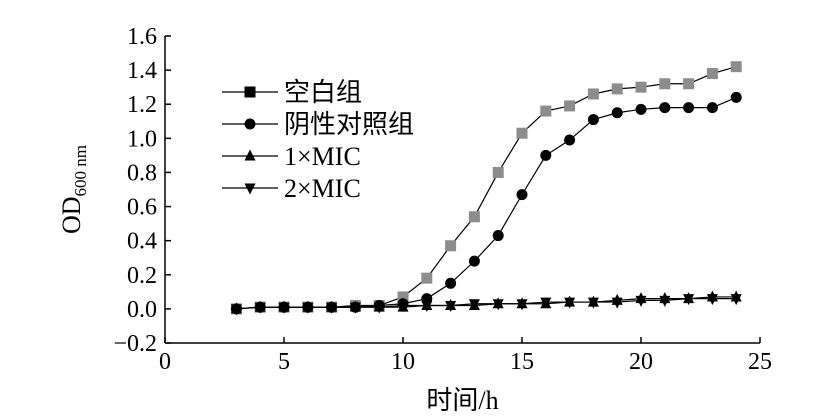 The width and height of the screenshot is (831, 418). Describe the element at coordinates (322, 156) in the screenshot. I see `legend-label: 1×MIC` at that location.